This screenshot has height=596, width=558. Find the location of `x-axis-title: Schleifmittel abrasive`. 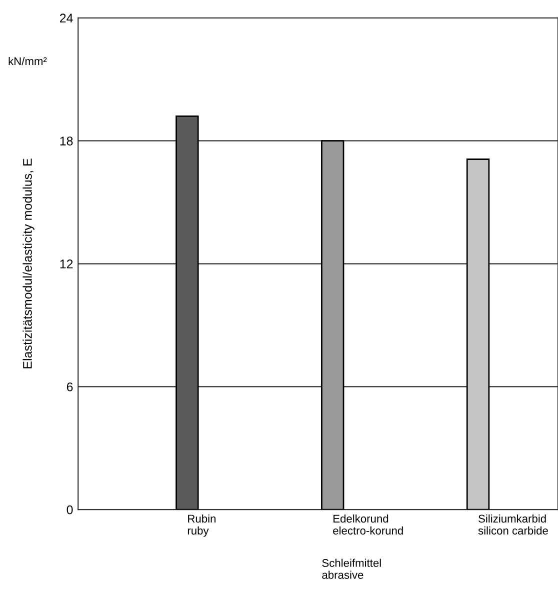

x-axis-title: Schleifmittel abrasive is located at coordinates (351, 568).